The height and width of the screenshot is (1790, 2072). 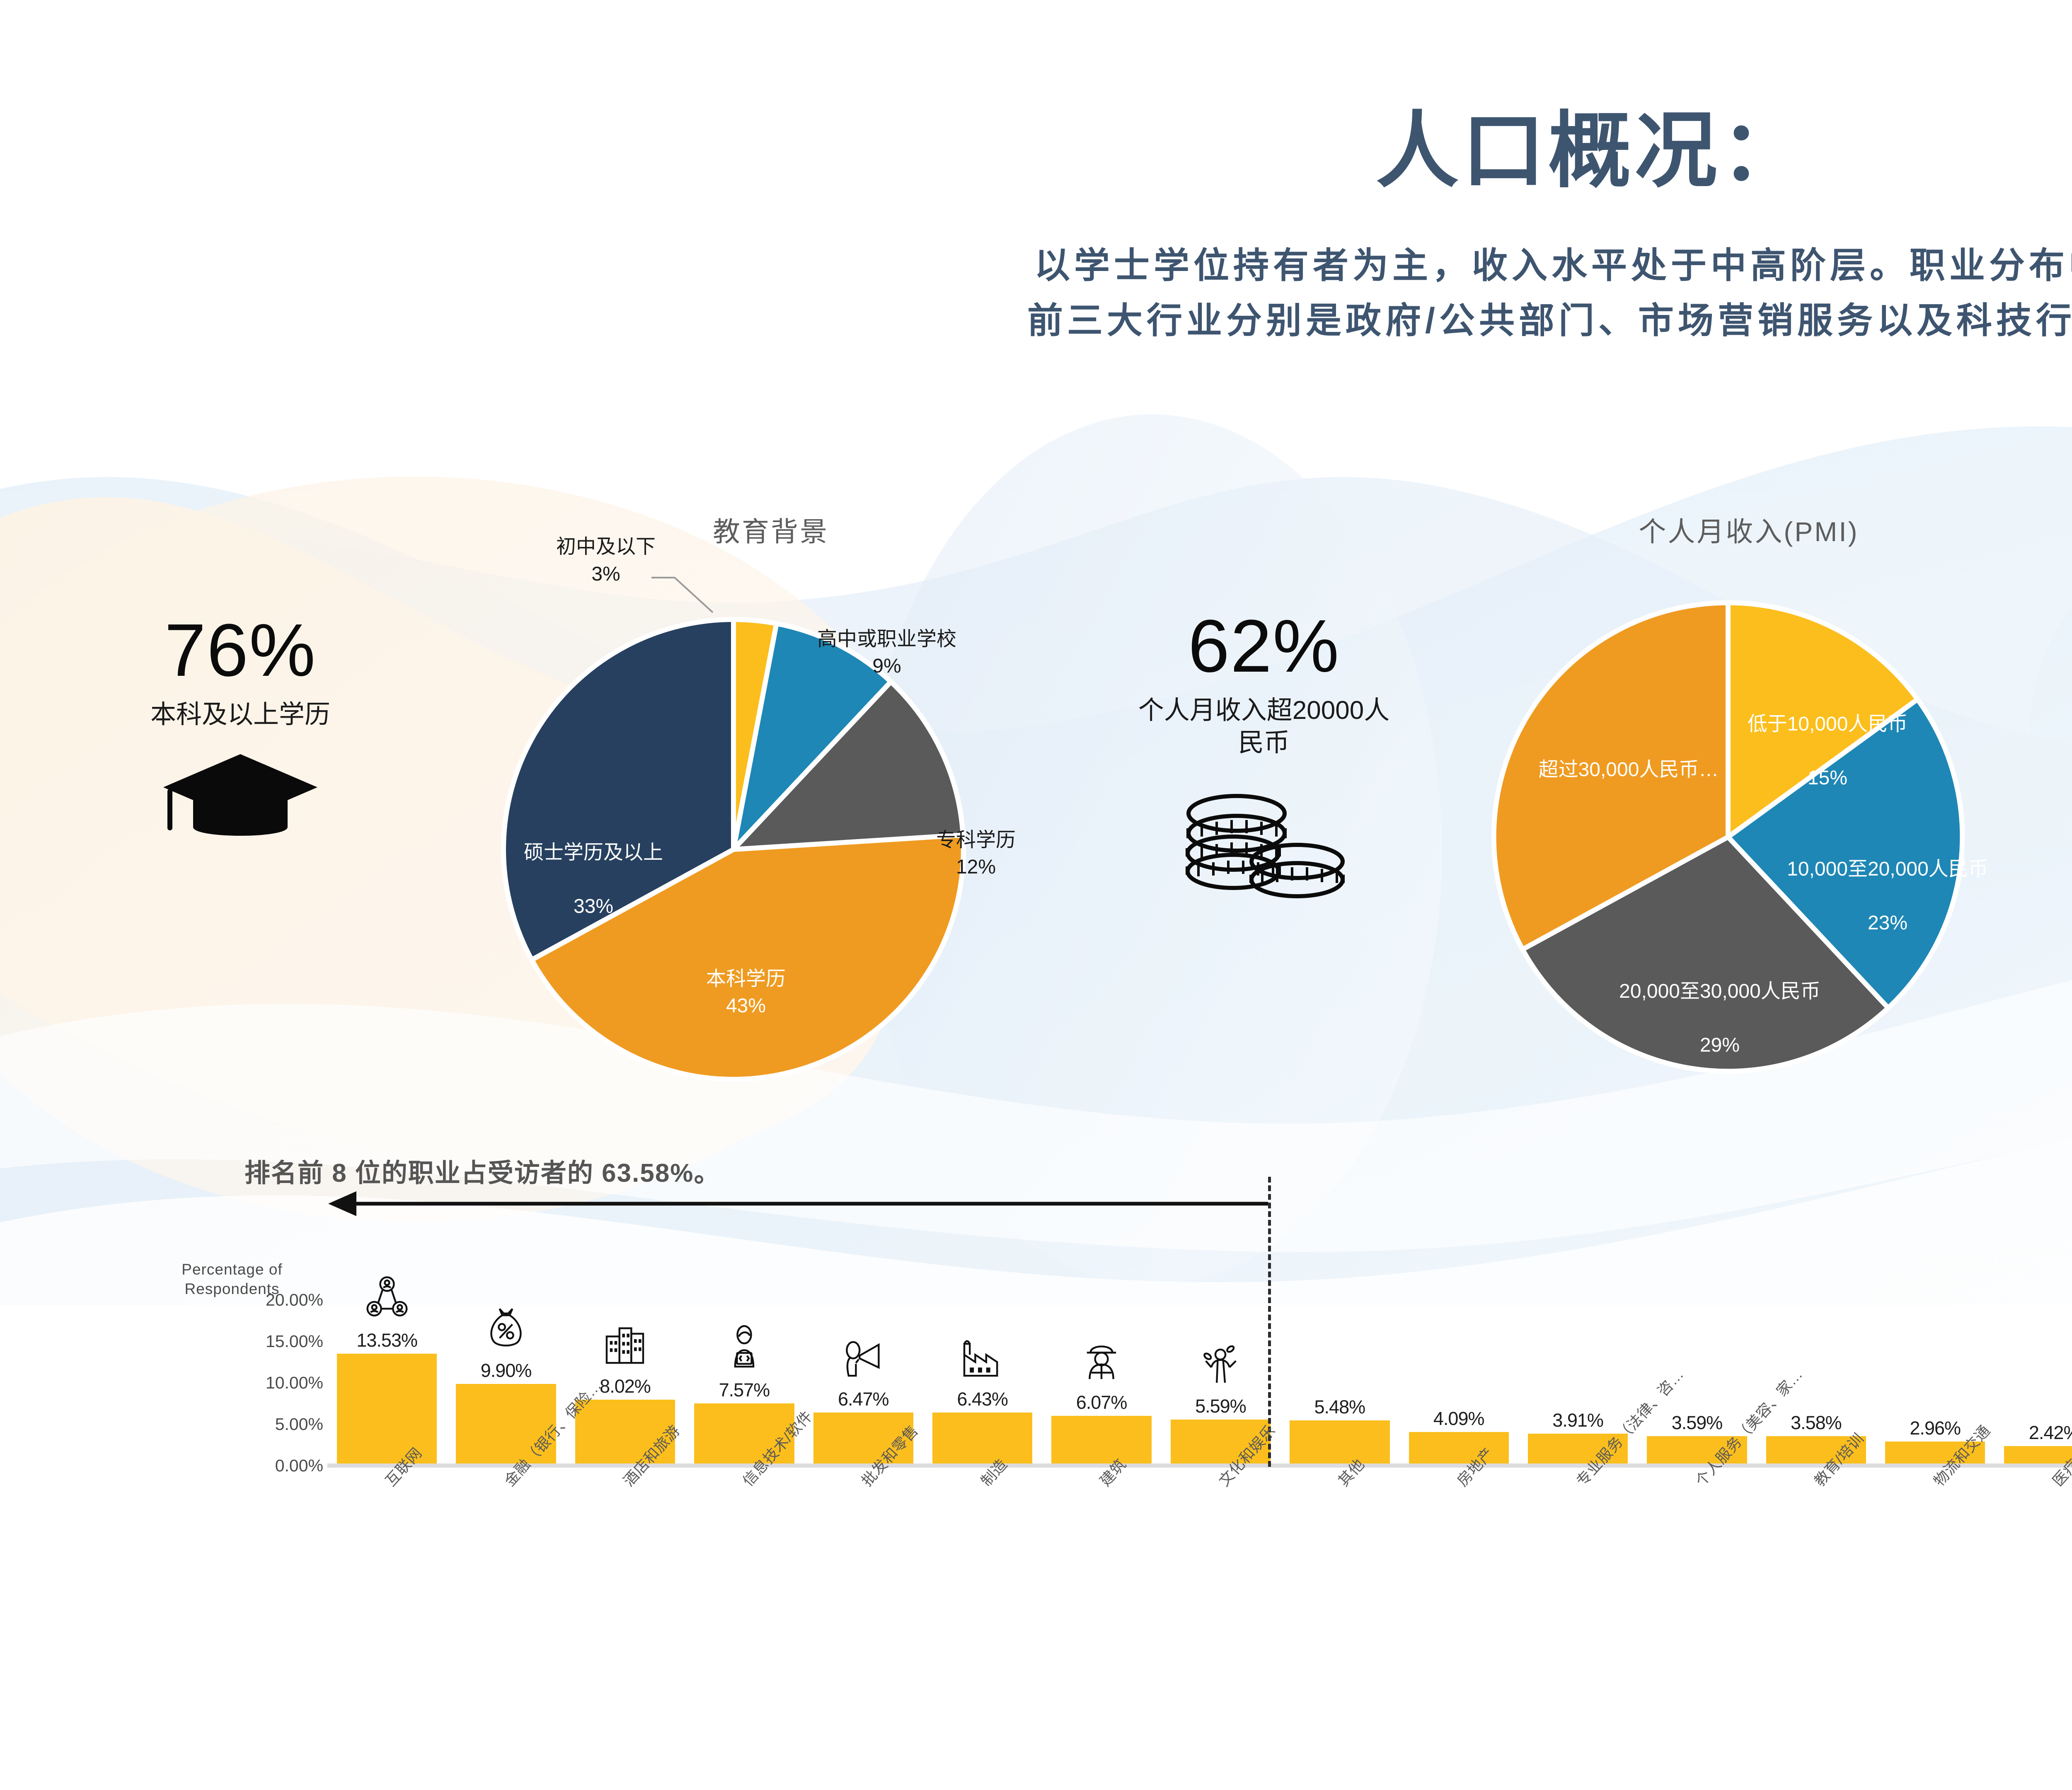 What do you see at coordinates (299, 1466) in the screenshot?
I see `y-axis-tick: 0.00%` at bounding box center [299, 1466].